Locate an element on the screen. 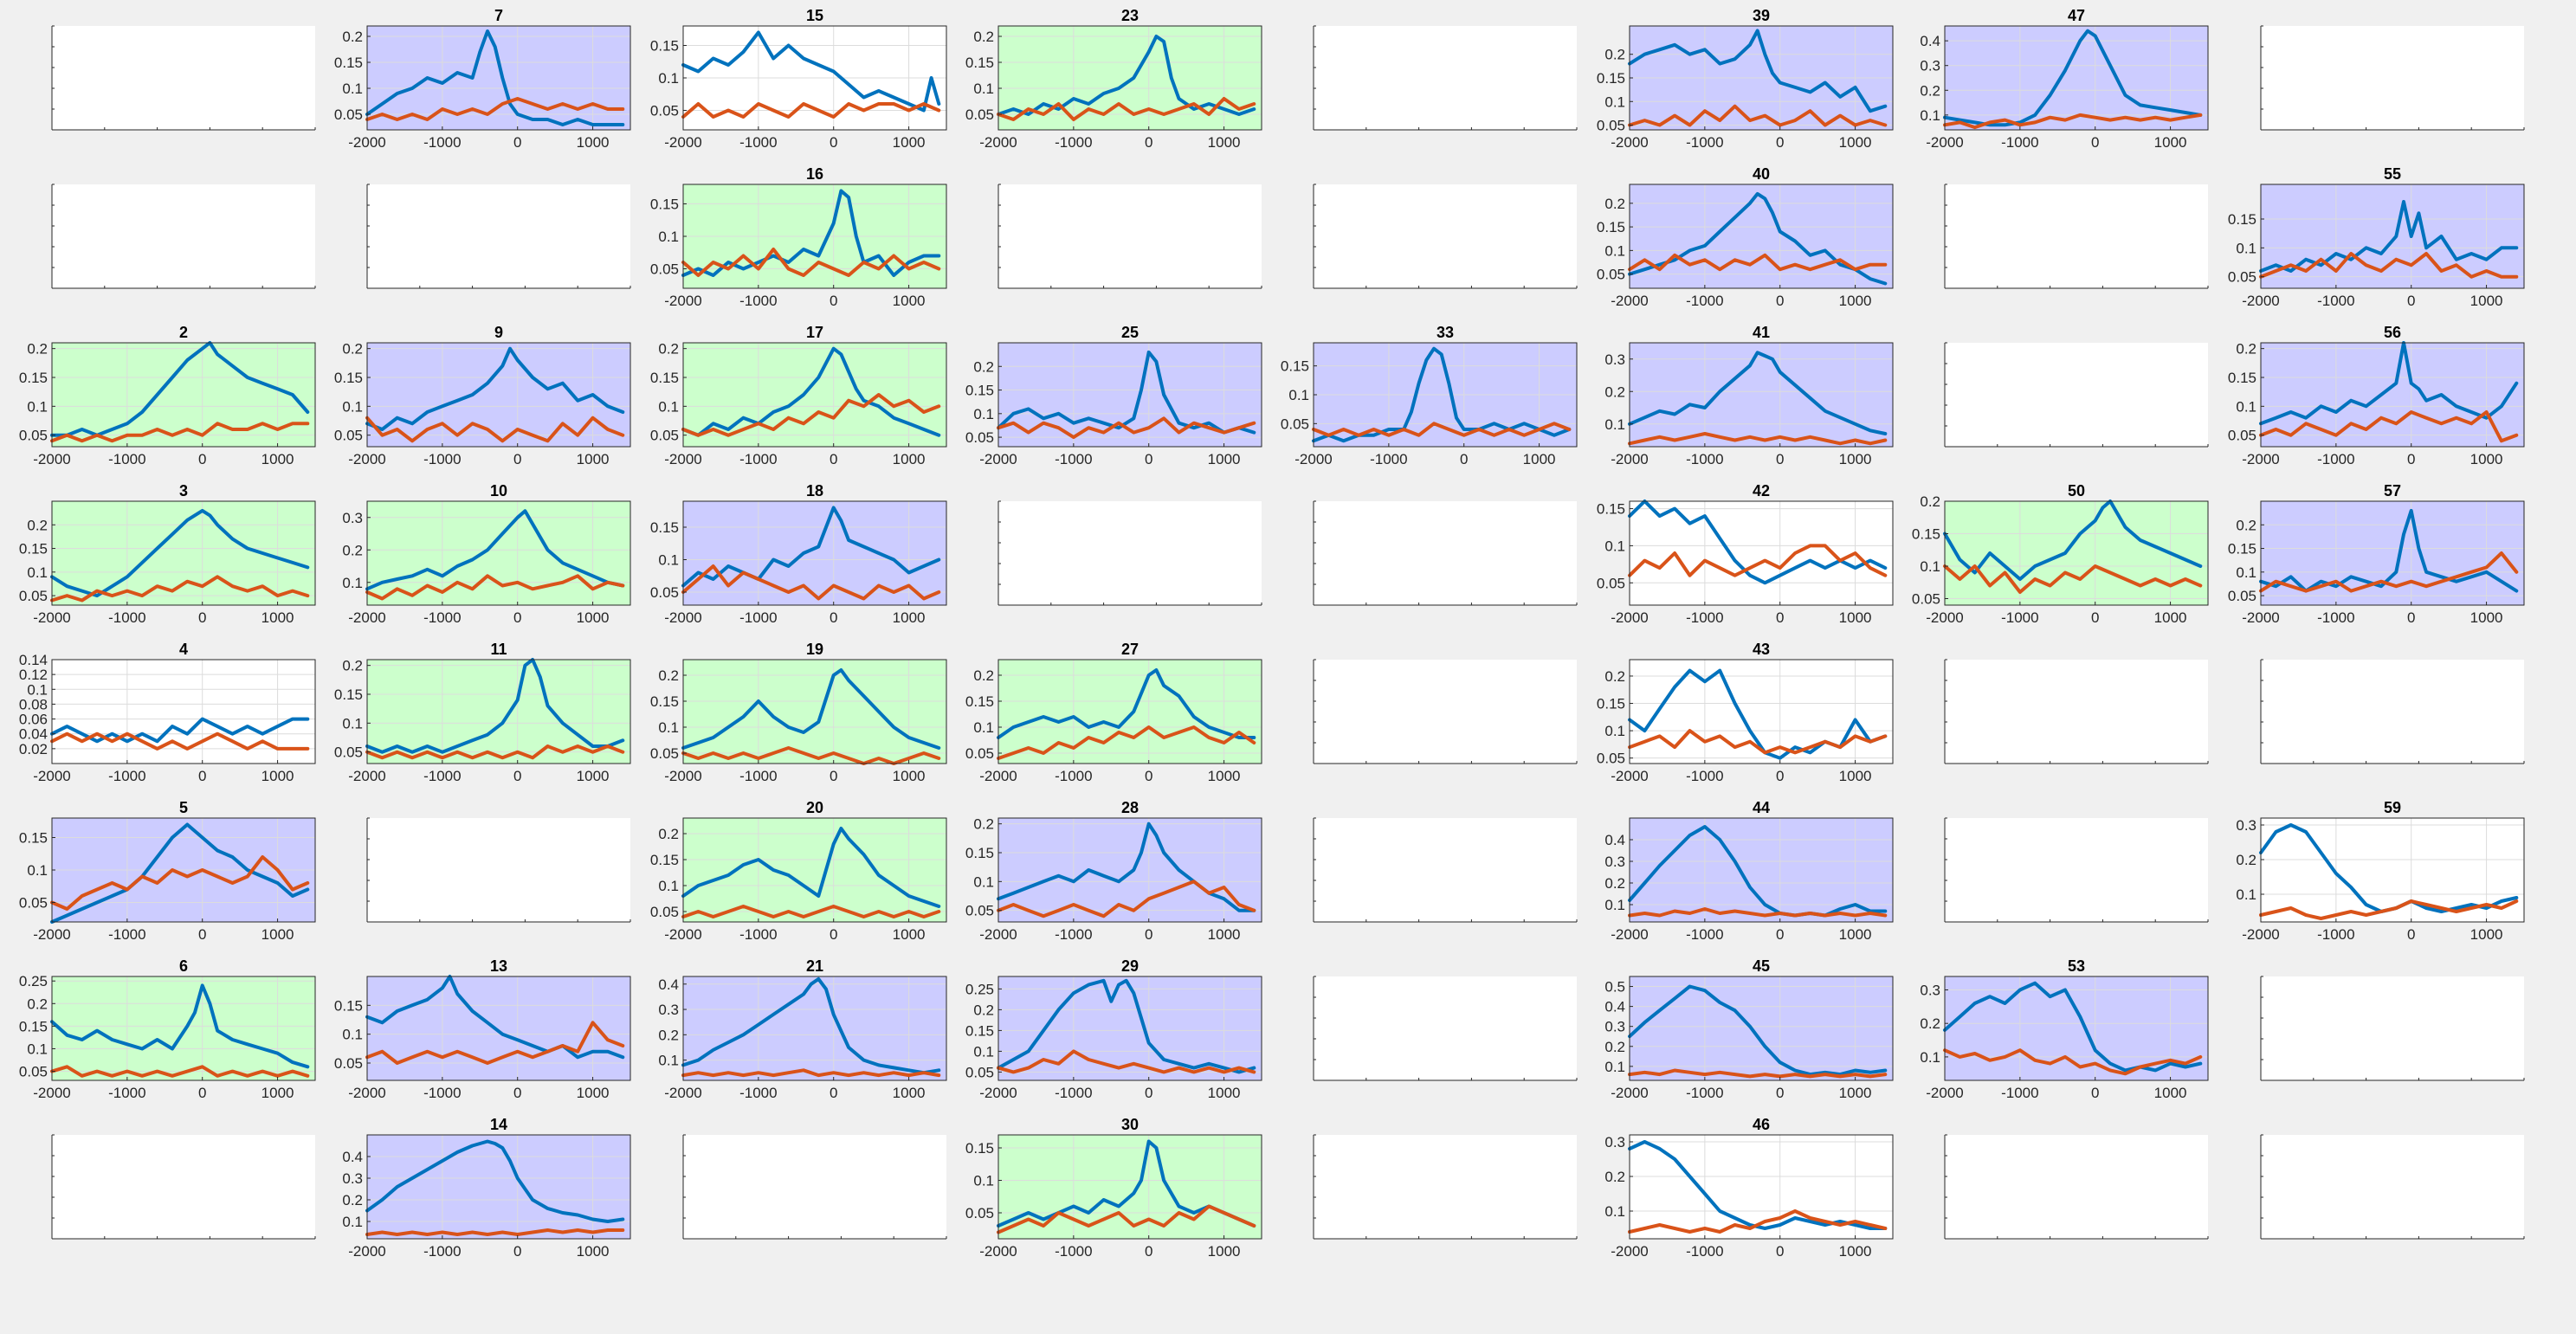 The width and height of the screenshot is (2576, 1334). panel-14: -2000 -1000 0 1000 0.1 0.2 0.3 0.4 14 is located at coordinates (486, 1188).